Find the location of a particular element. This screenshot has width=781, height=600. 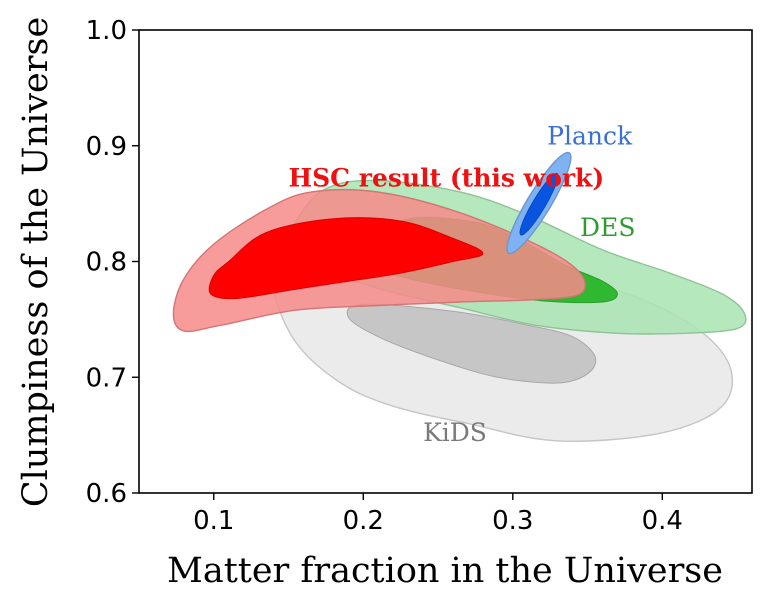

kids-inner-contour is located at coordinates (471, 343).